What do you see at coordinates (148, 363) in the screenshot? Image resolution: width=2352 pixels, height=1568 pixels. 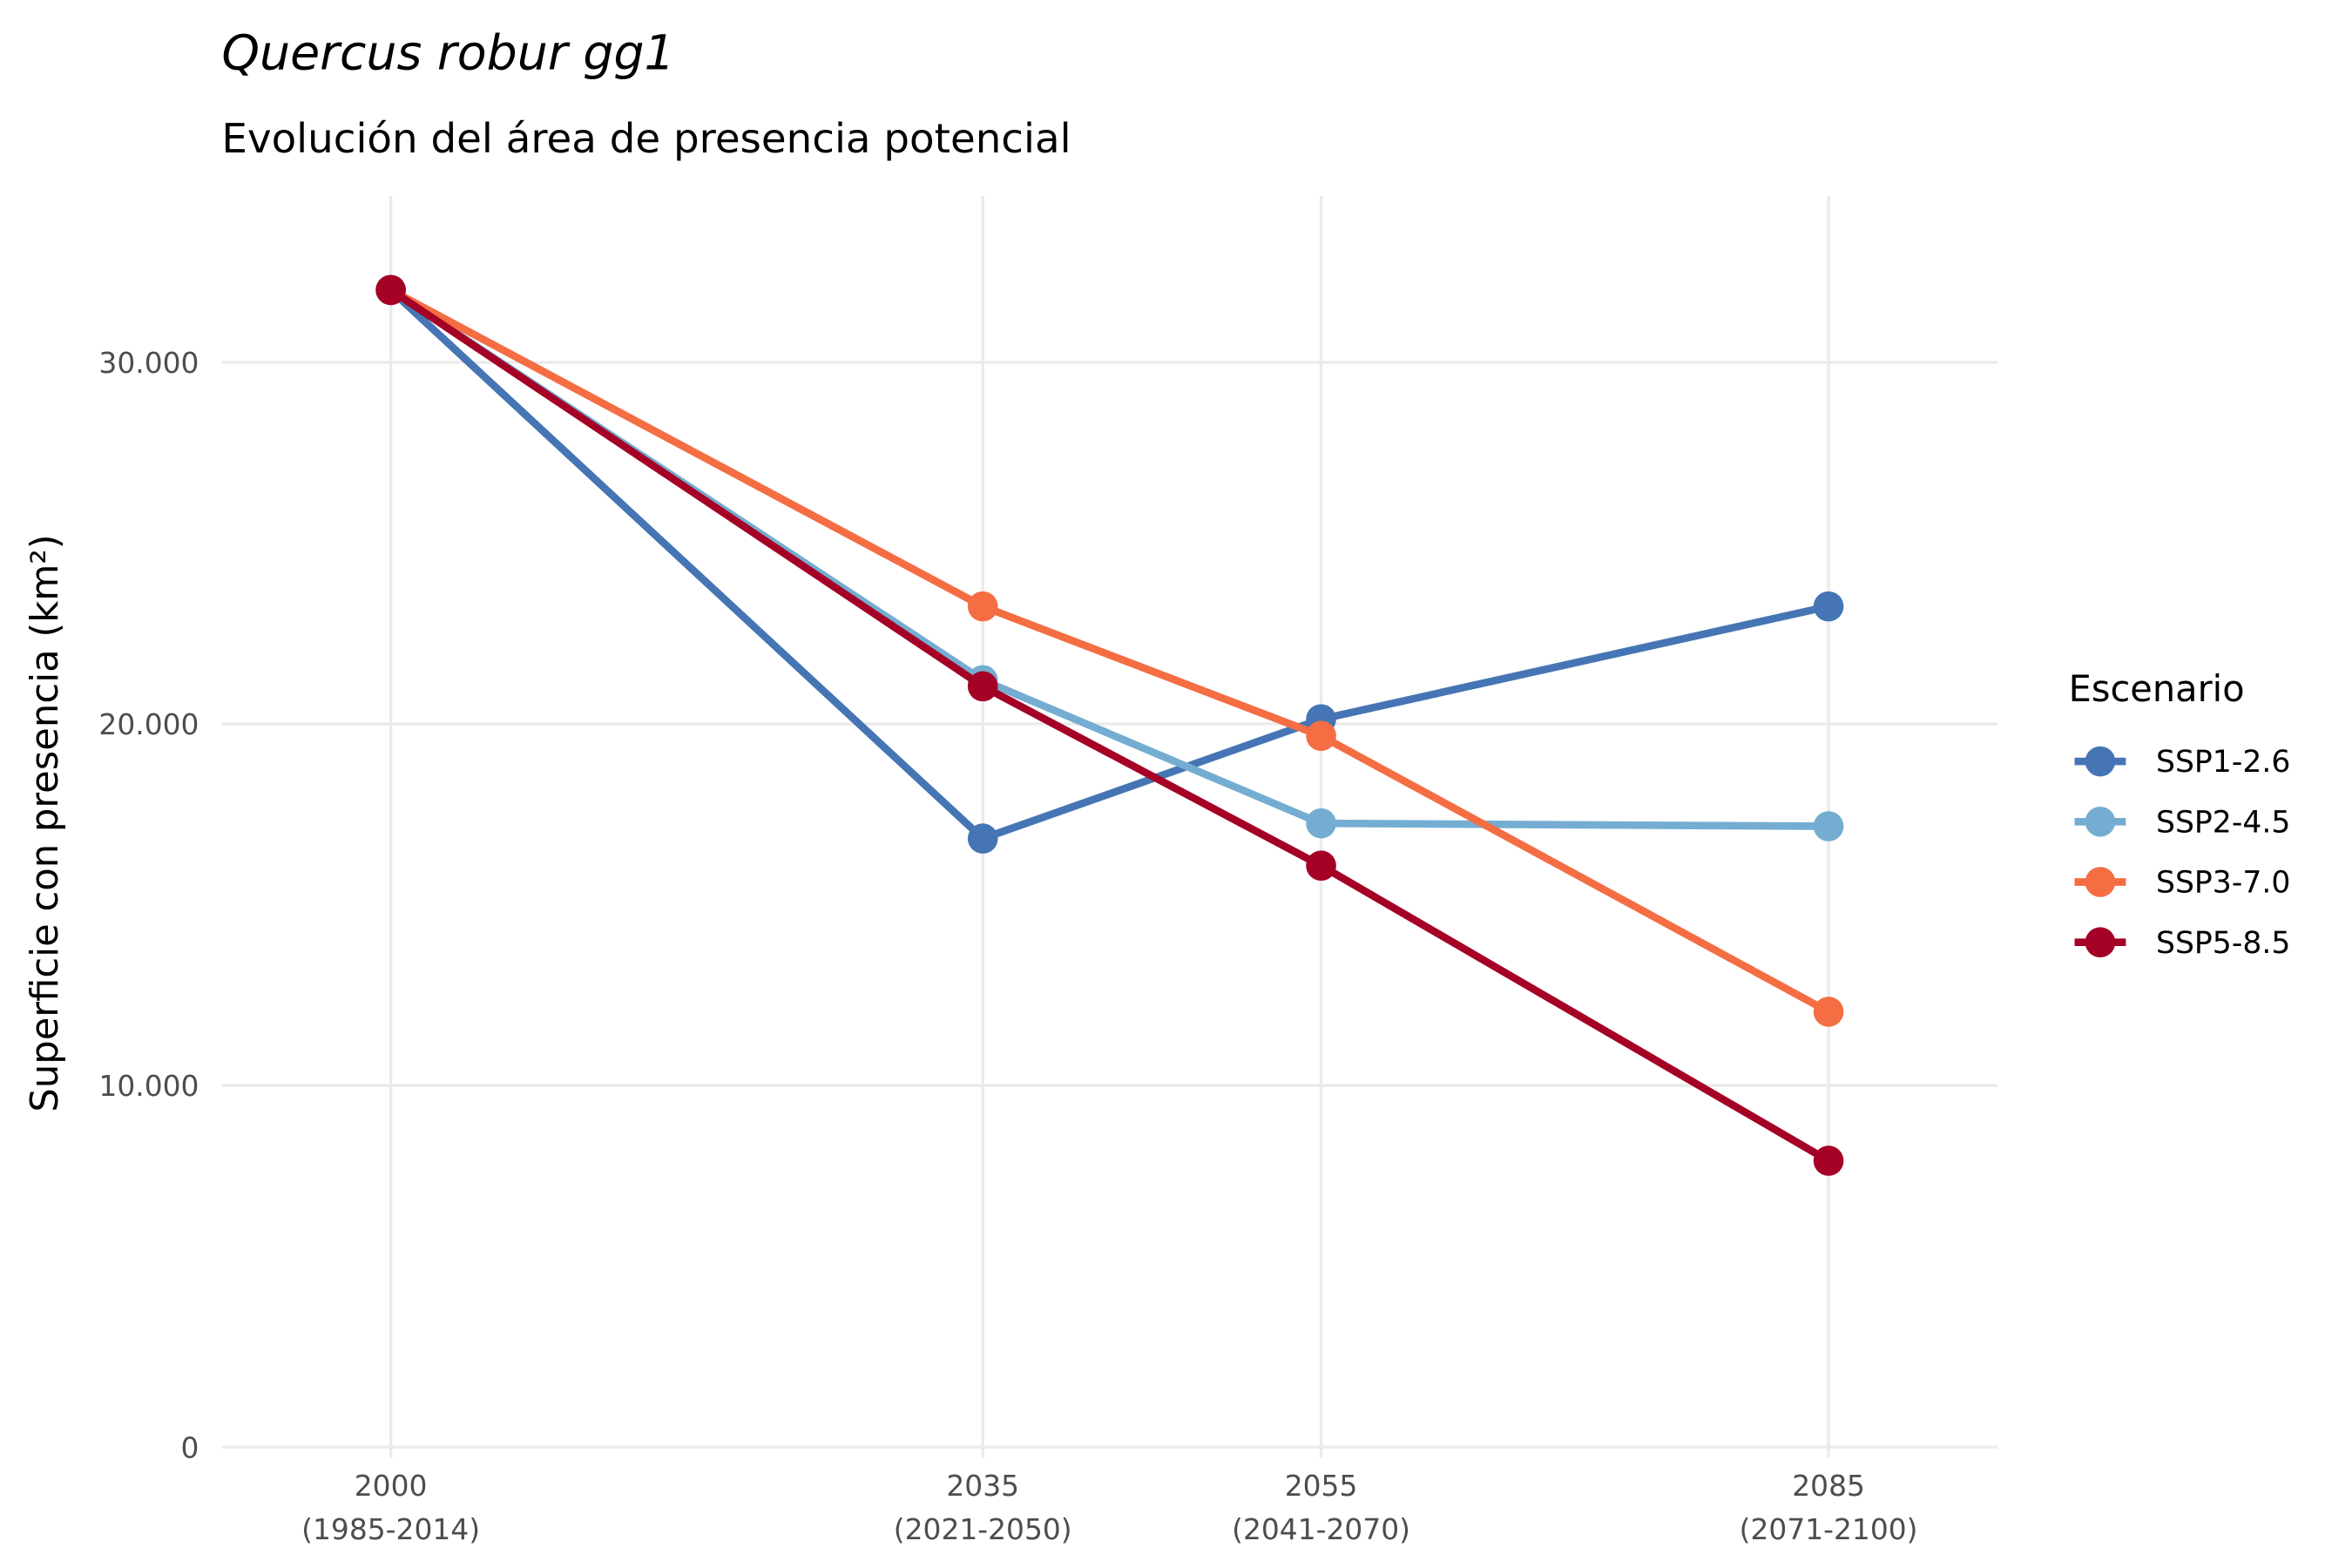 I see `y-tick-label: 30.000` at bounding box center [148, 363].